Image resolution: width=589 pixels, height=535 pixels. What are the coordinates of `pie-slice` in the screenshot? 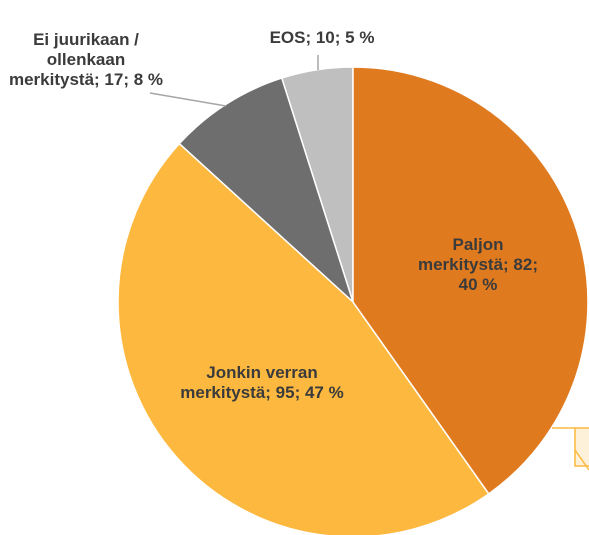 It's located at (266, 191).